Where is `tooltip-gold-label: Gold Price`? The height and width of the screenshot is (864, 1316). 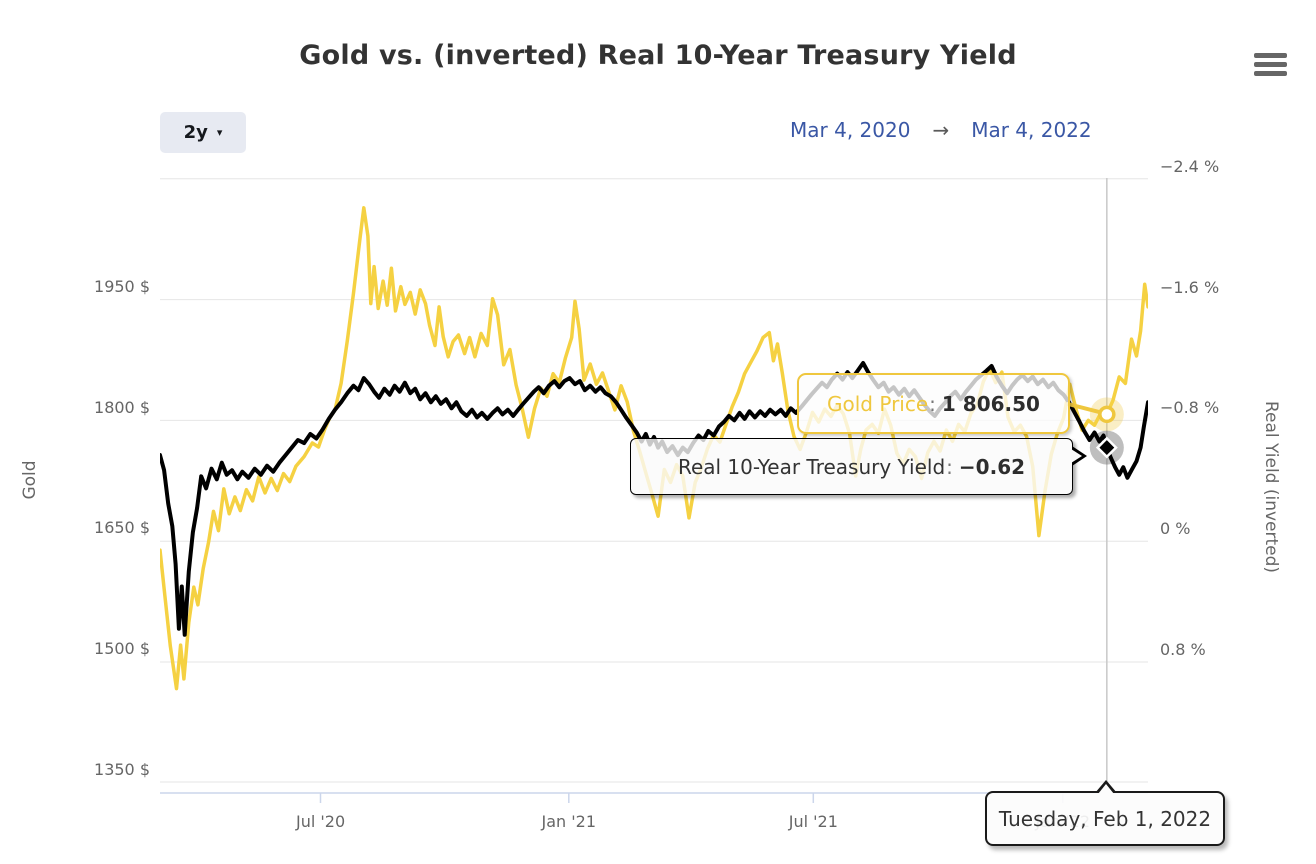 tooltip-gold-label: Gold Price is located at coordinates (878, 403).